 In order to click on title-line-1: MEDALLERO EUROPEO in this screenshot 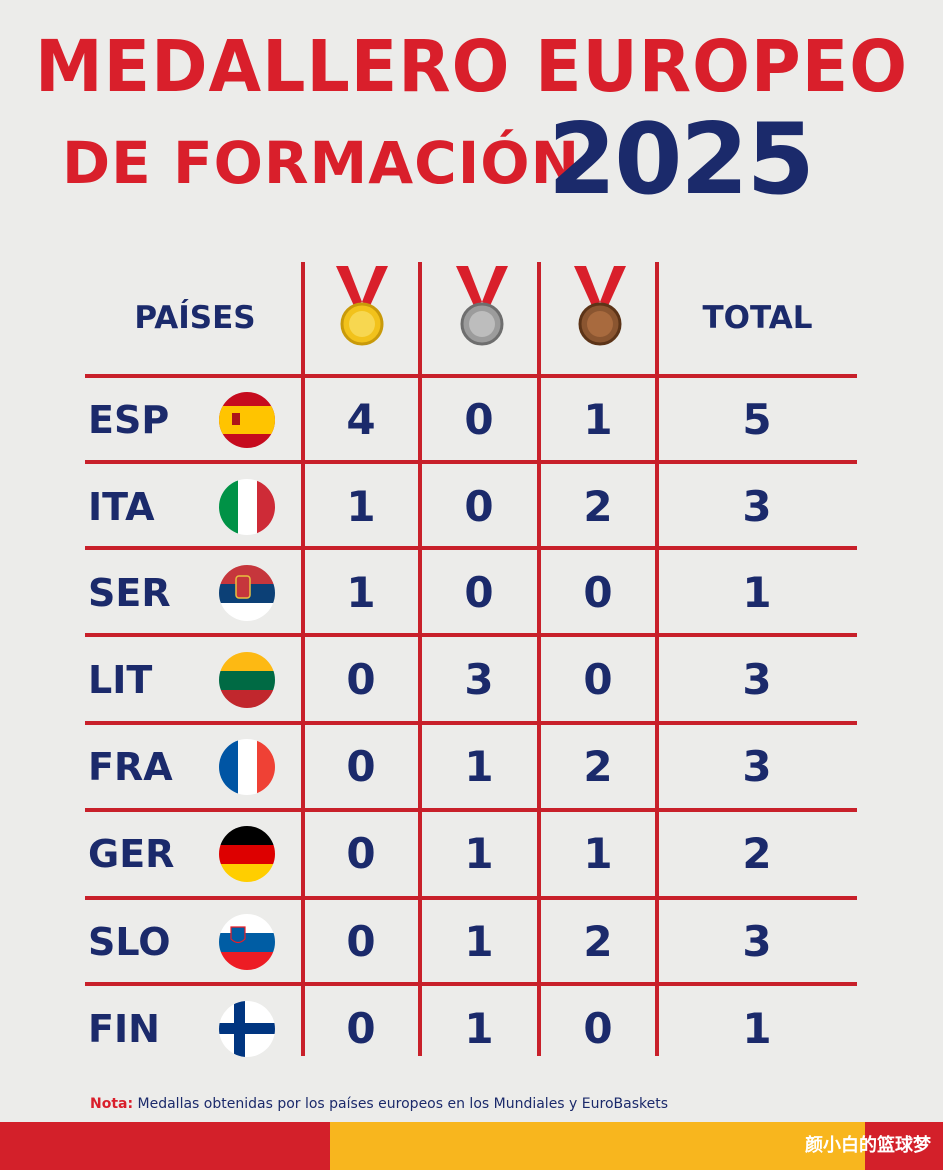, I will do `click(471, 67)`.